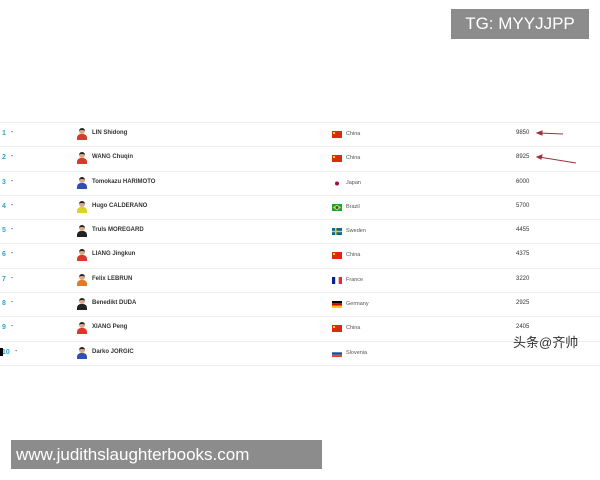 The height and width of the screenshot is (480, 600). What do you see at coordinates (355, 279) in the screenshot?
I see `country: France` at bounding box center [355, 279].